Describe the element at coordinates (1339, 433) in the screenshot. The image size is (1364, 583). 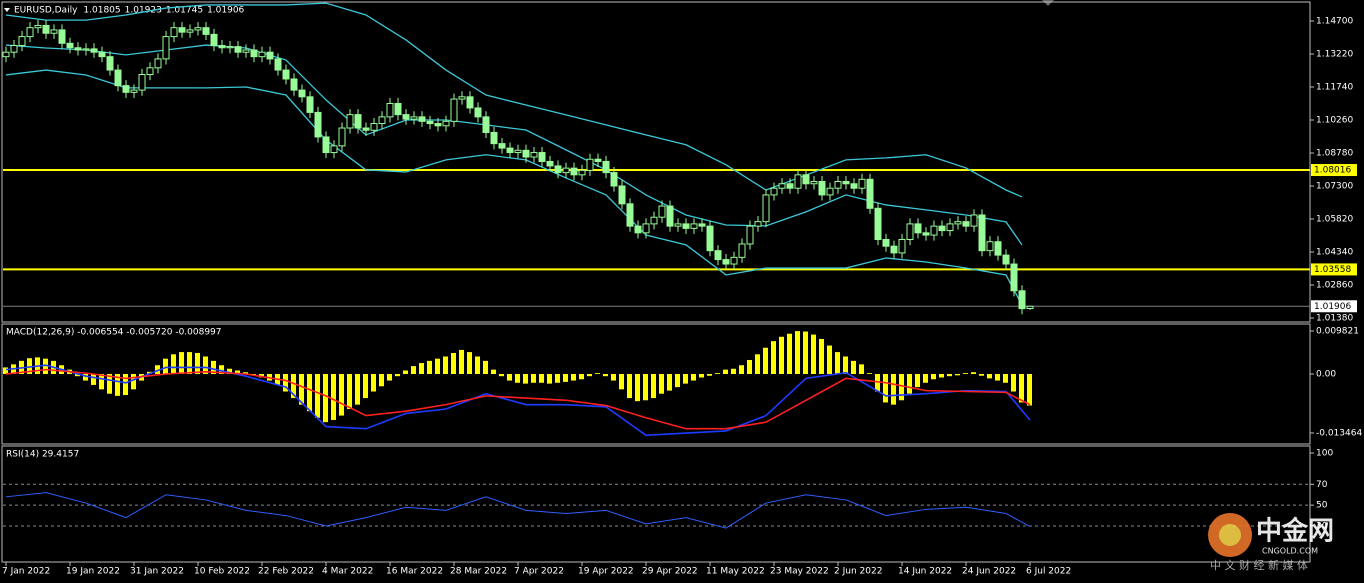
I see `y-tick-label: -0.013464` at that location.